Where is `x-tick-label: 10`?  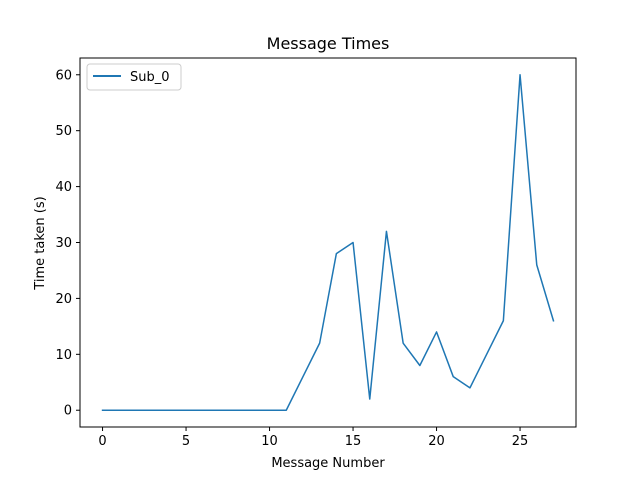
x-tick-label: 10 is located at coordinates (269, 441).